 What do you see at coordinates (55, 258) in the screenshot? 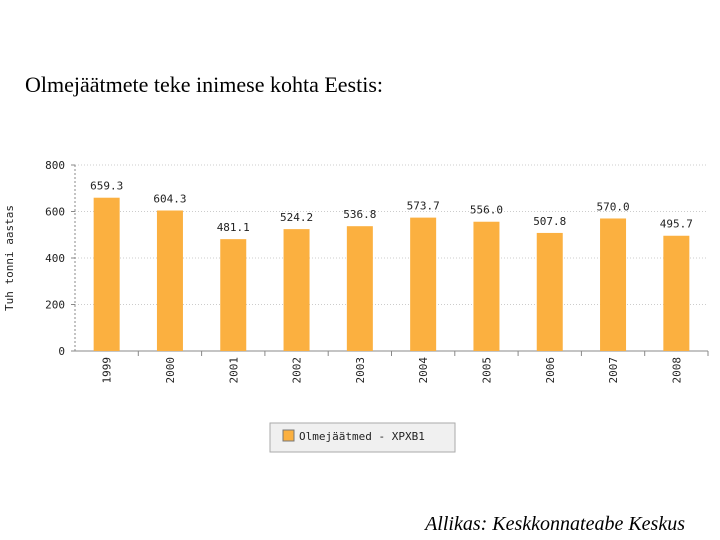
I see `y-tick-label: 400` at bounding box center [55, 258].